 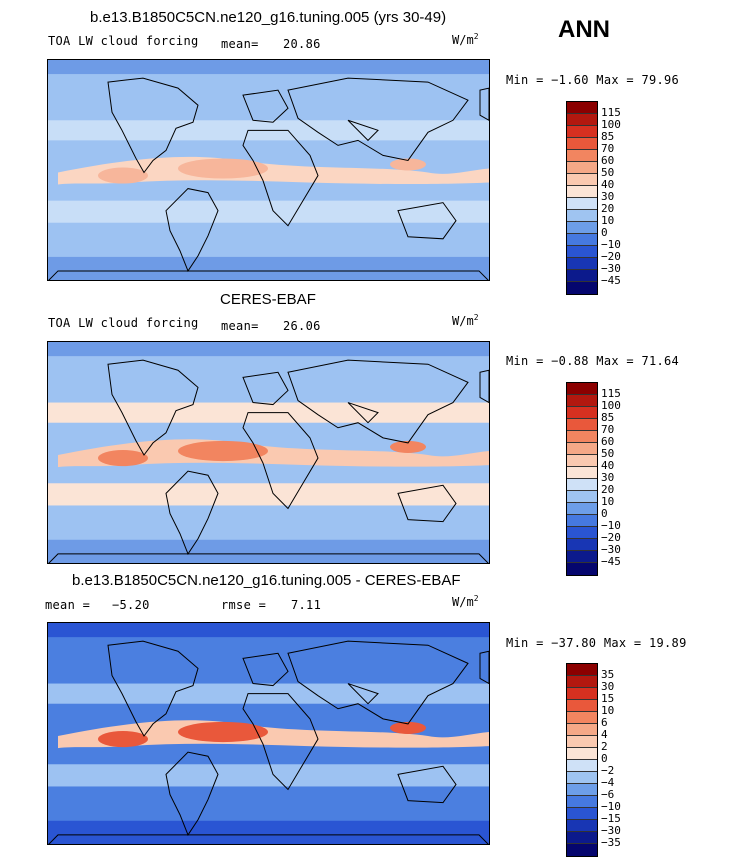 I want to click on panel-2-variable: TOA LW cloud forcing, so click(x=123, y=323).